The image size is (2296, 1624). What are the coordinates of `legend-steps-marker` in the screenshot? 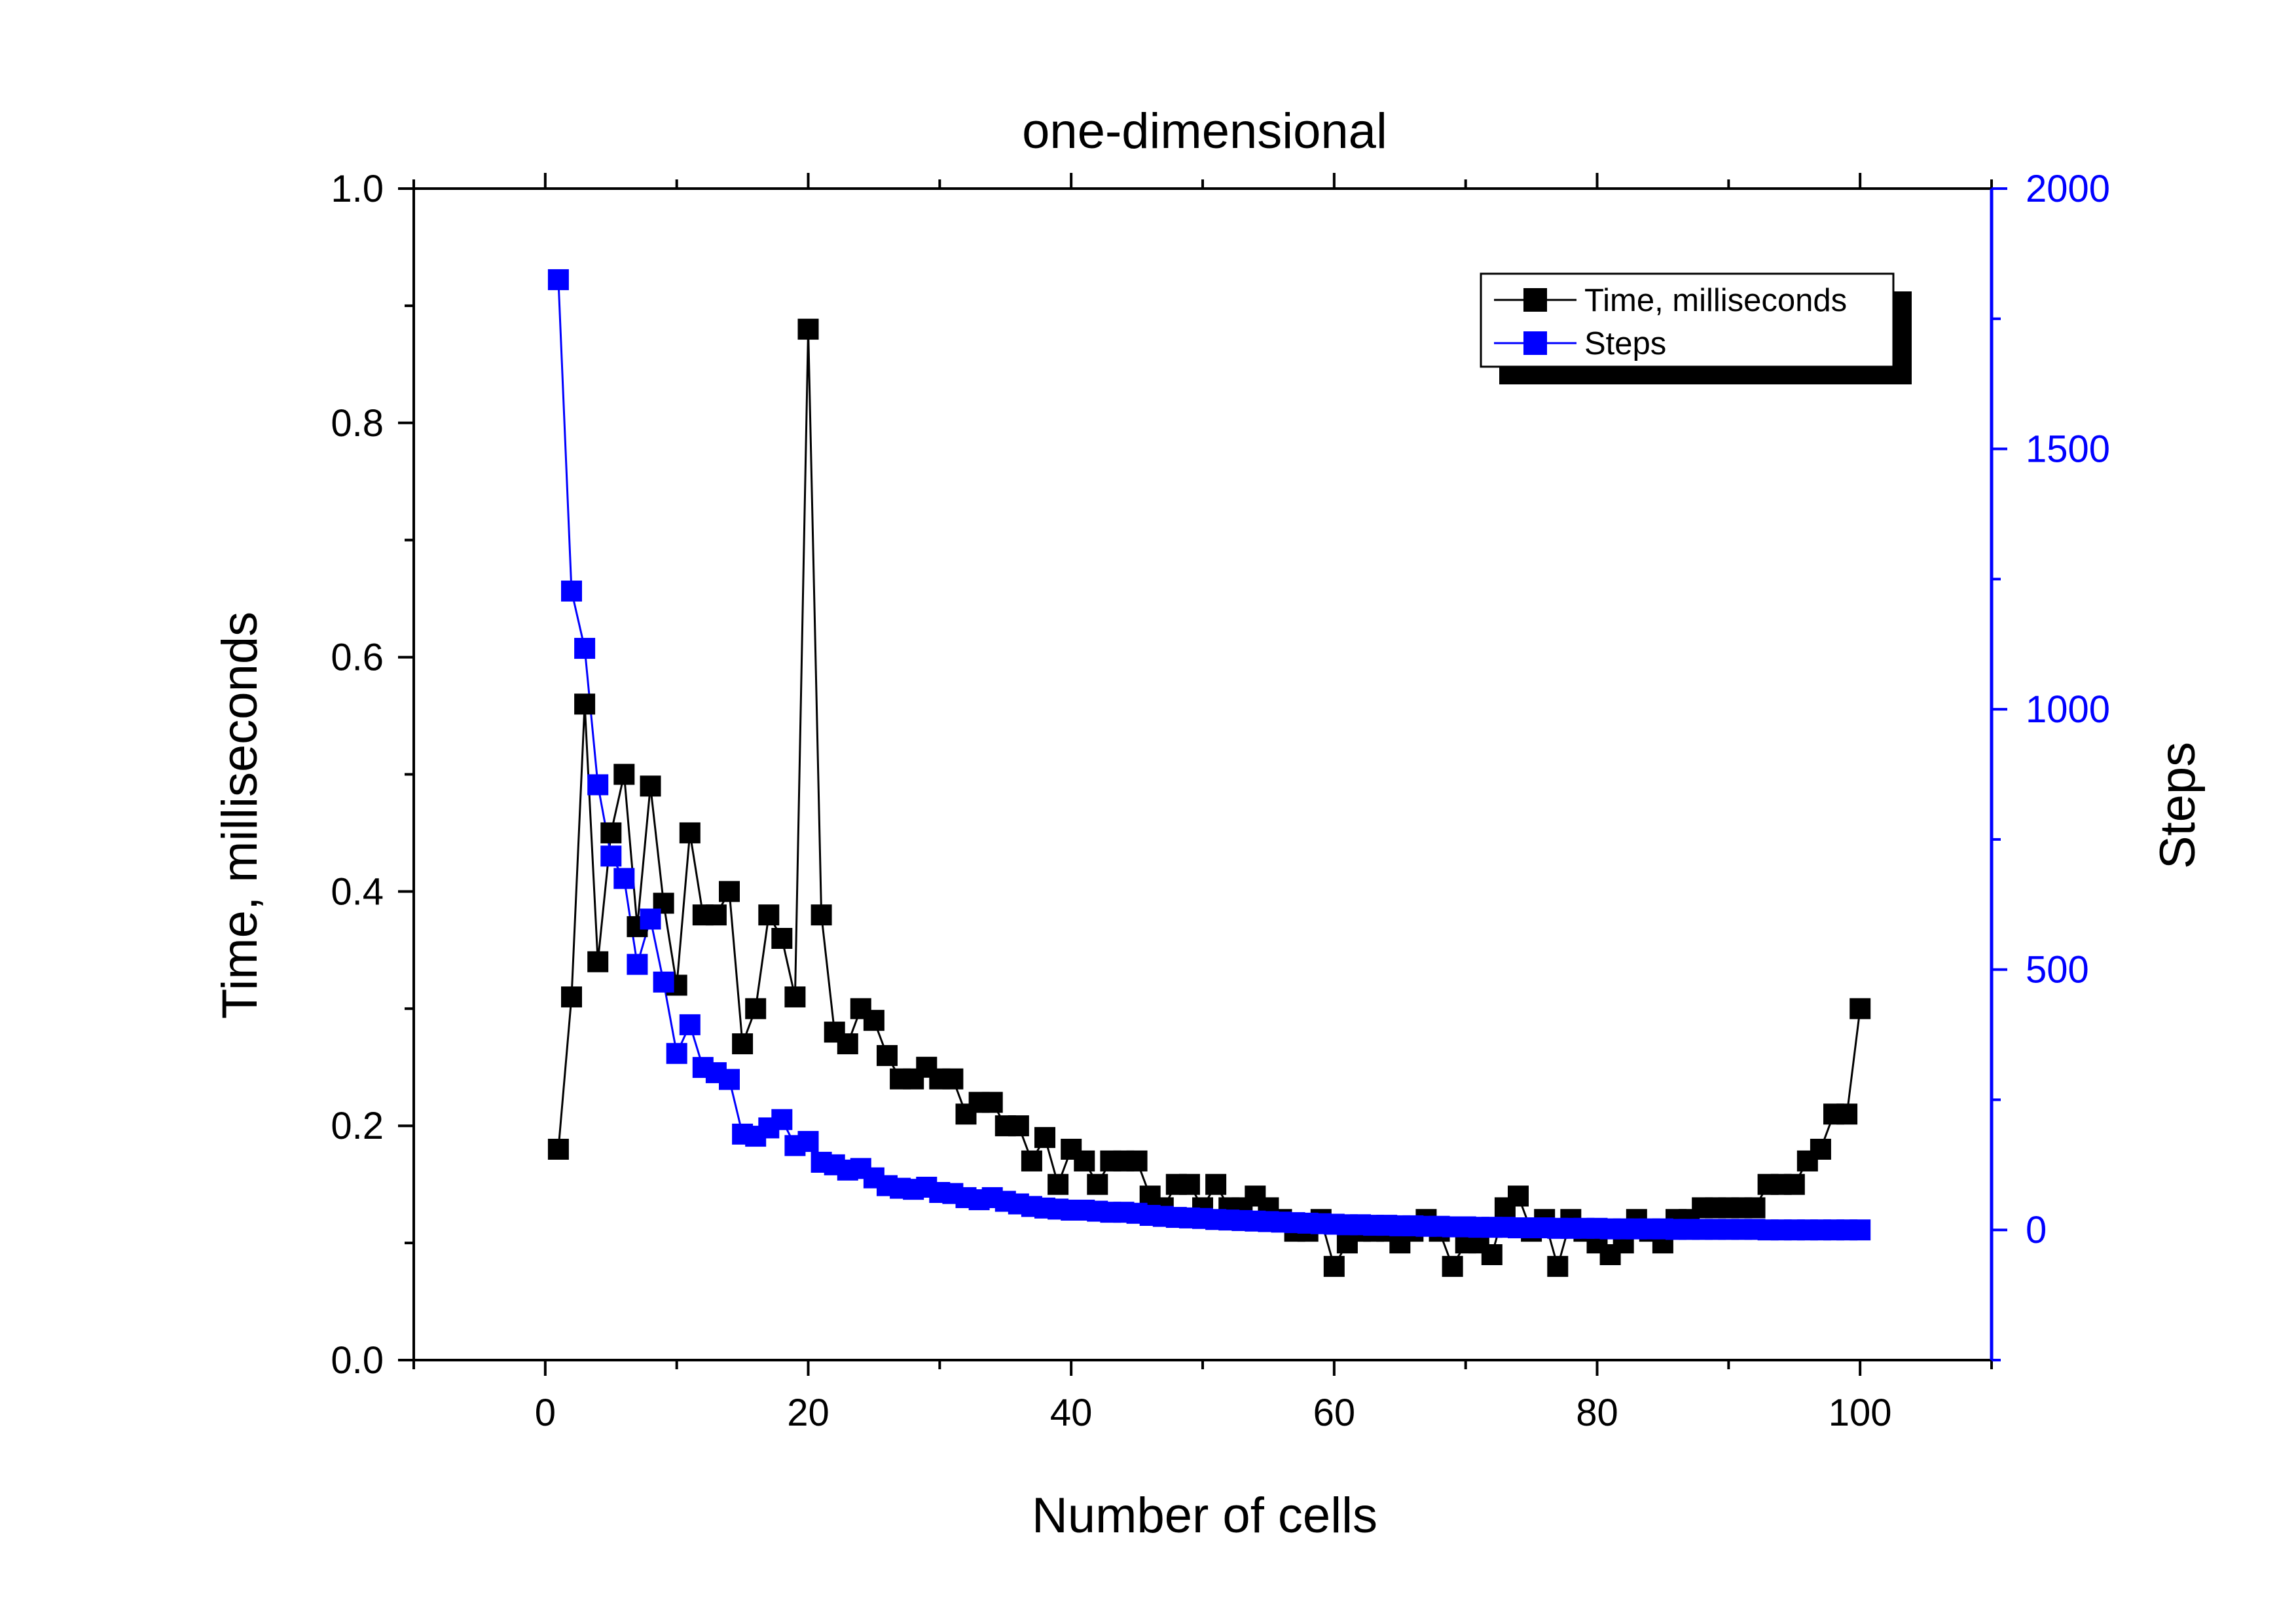 It's located at (1535, 343).